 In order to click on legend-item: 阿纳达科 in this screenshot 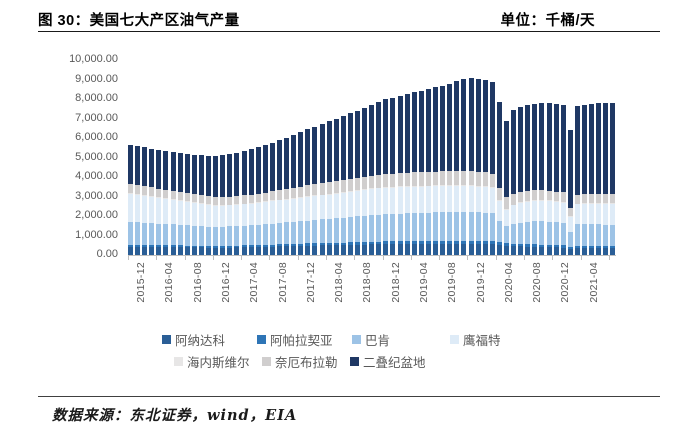, I will do `click(209, 339)`.